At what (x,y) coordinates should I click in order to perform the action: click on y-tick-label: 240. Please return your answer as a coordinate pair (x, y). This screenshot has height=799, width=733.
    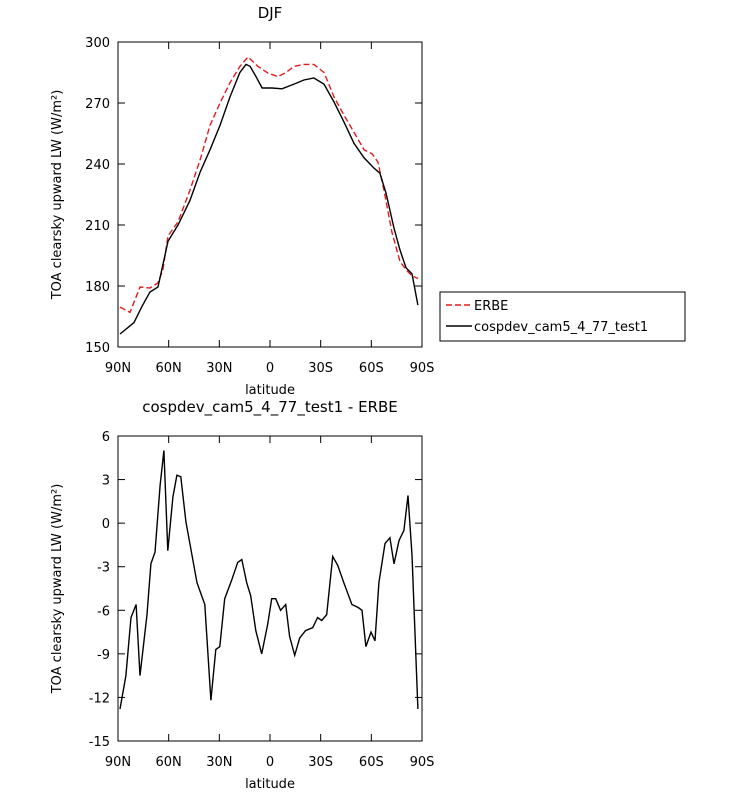
    Looking at the image, I should click on (97, 165).